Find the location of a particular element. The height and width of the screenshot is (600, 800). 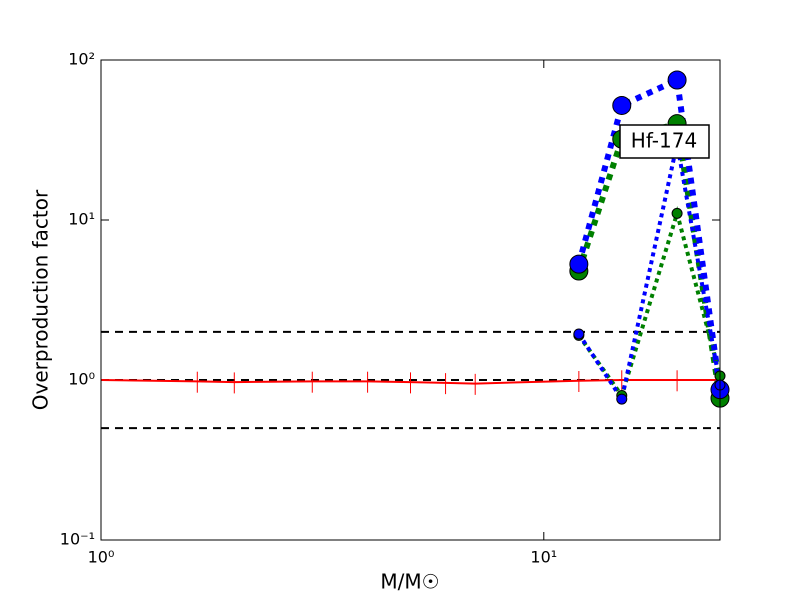

y-tick-label: 10¹ is located at coordinates (81, 219).